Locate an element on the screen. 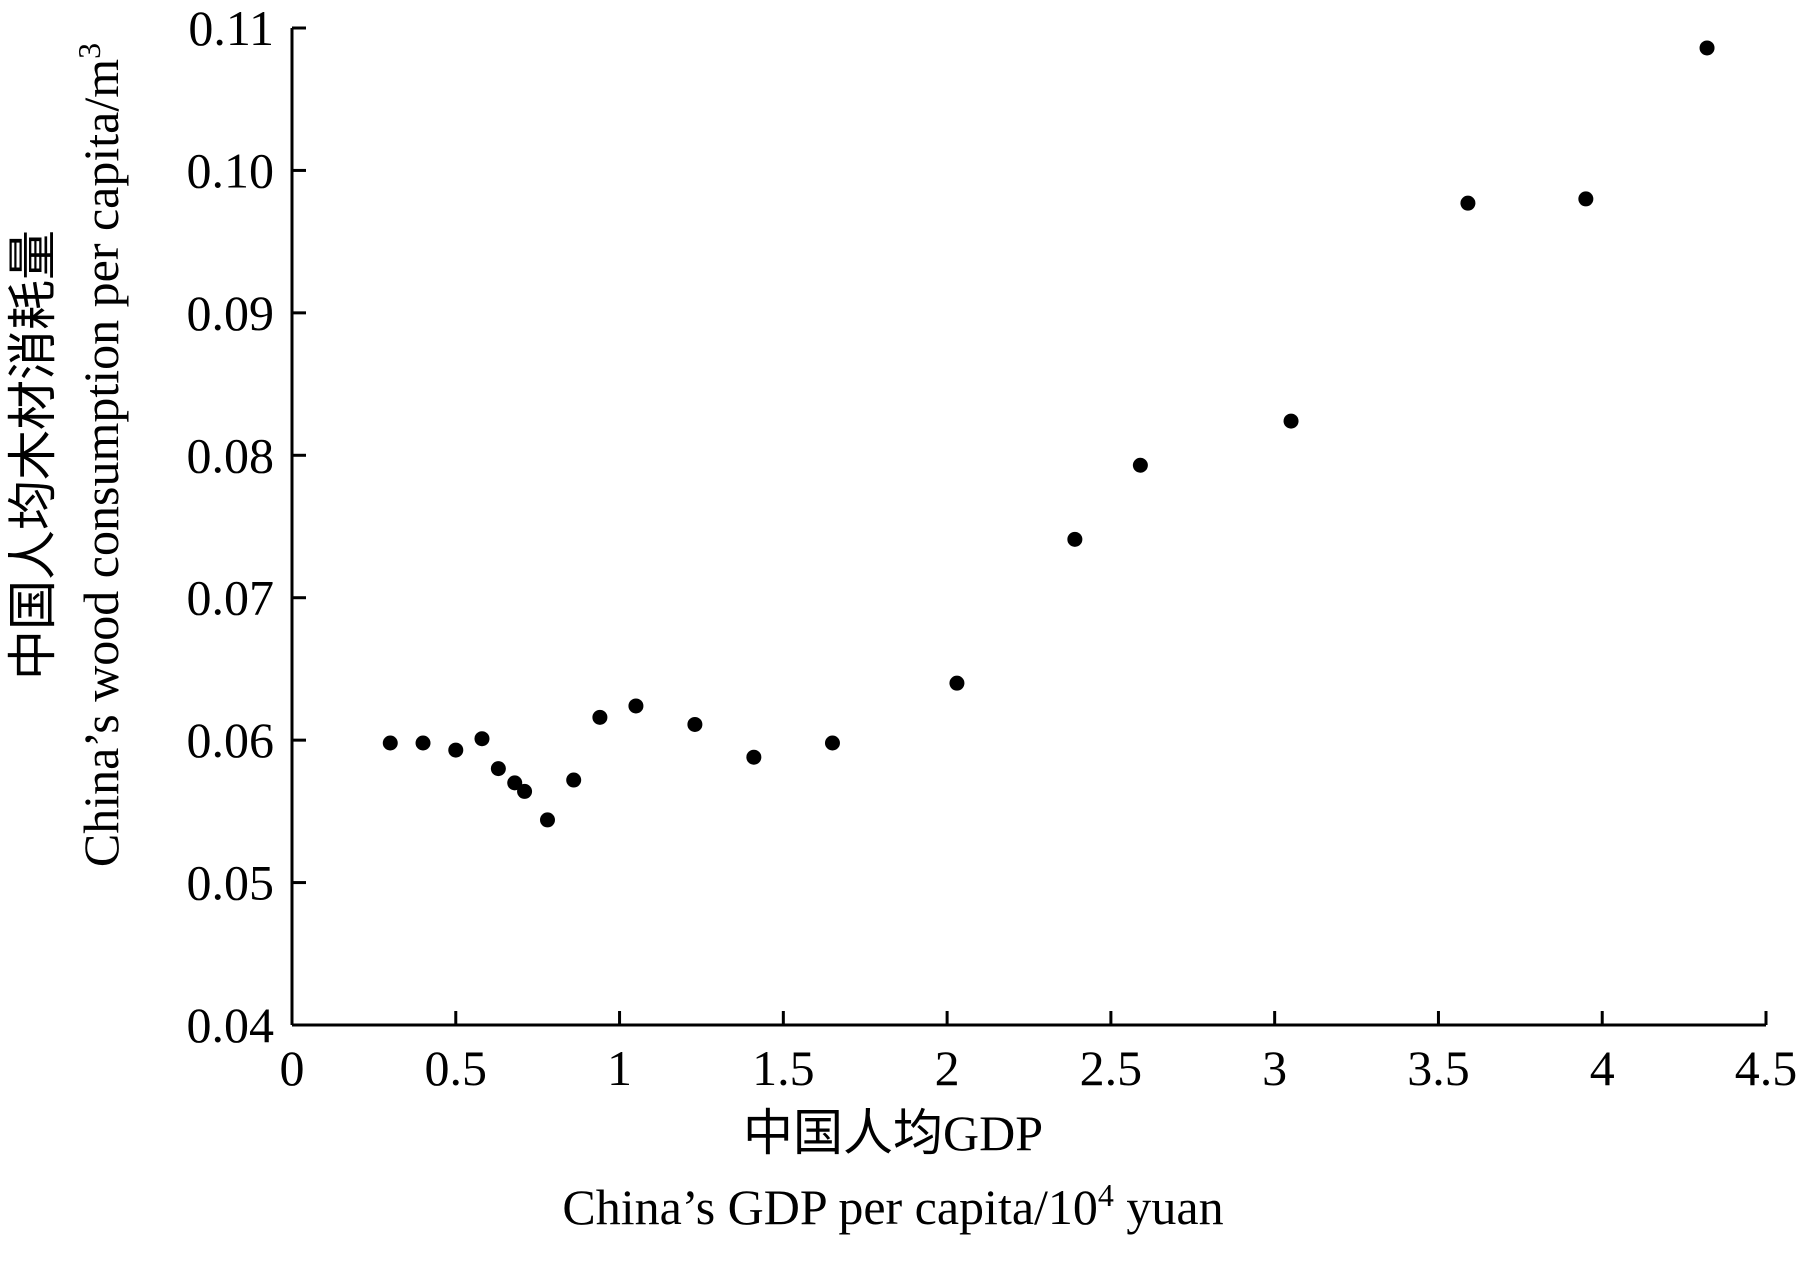  y-tick-label: 0.09 is located at coordinates (231, 313).